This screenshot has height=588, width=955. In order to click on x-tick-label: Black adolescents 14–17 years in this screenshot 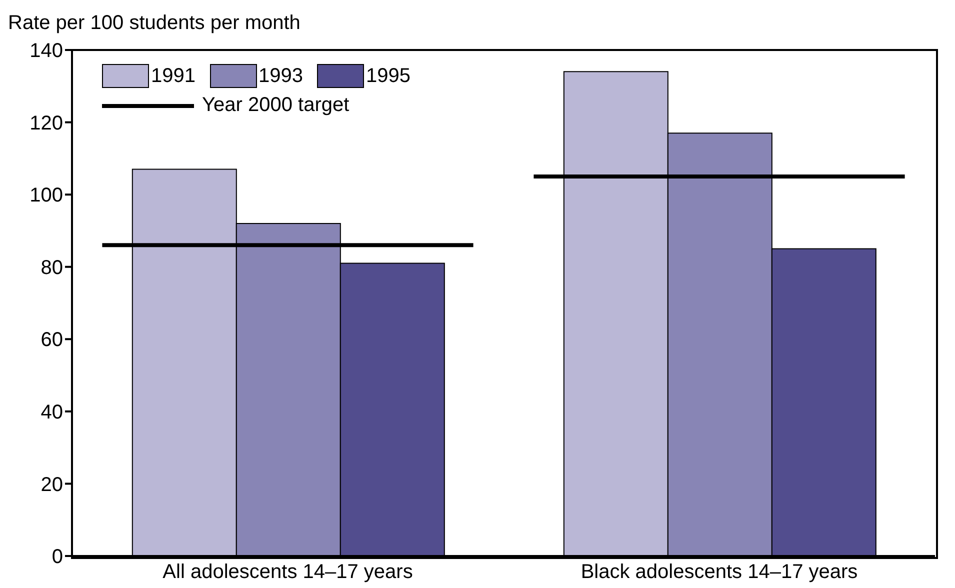, I will do `click(719, 572)`.